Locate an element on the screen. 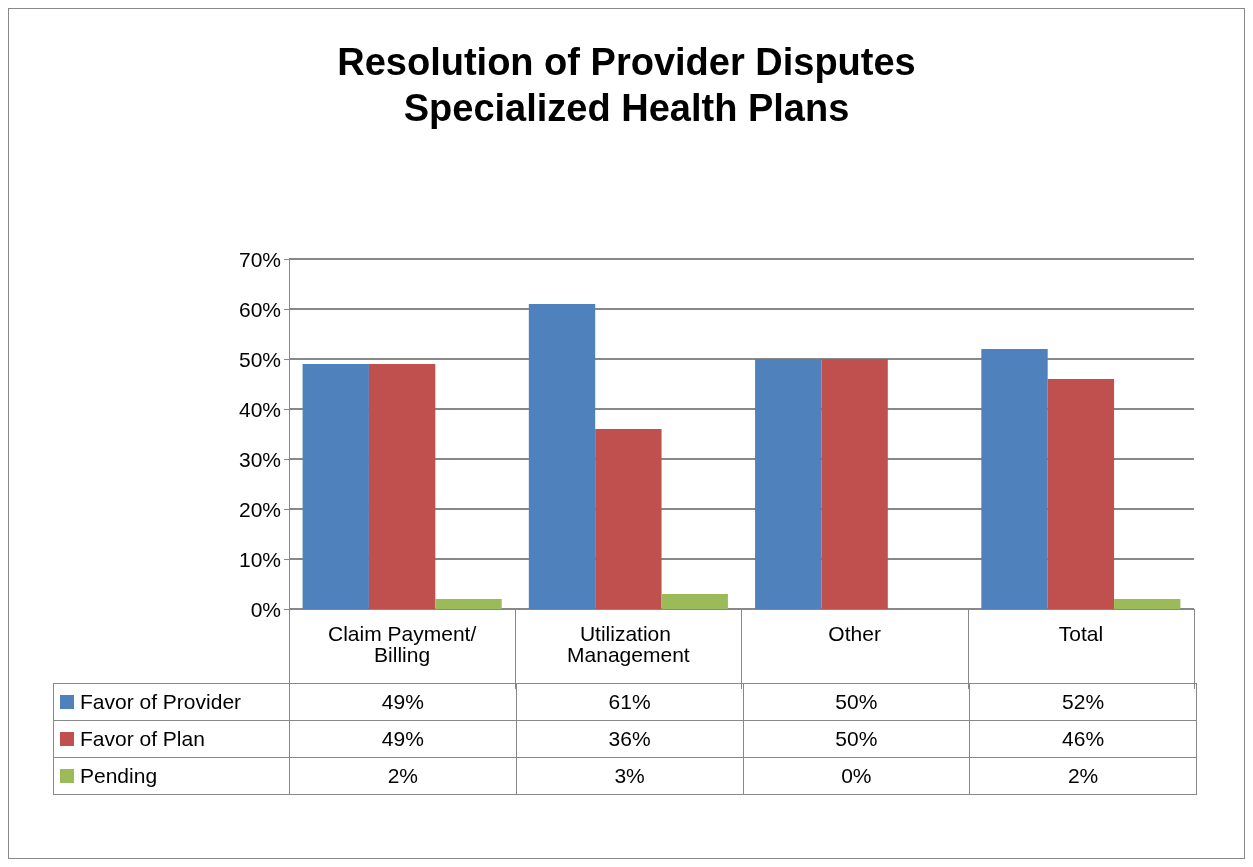 The height and width of the screenshot is (867, 1253). x-tick-label: Total is located at coordinates (1081, 633).